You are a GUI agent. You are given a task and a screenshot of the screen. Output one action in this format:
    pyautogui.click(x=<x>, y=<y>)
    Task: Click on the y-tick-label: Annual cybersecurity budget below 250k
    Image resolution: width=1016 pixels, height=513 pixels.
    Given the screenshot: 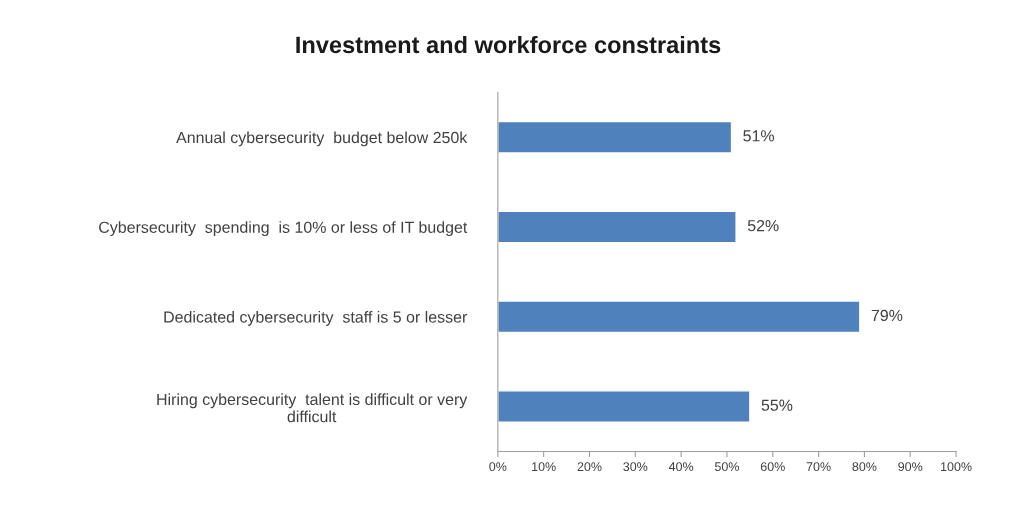 What is the action you would take?
    pyautogui.click(x=322, y=139)
    